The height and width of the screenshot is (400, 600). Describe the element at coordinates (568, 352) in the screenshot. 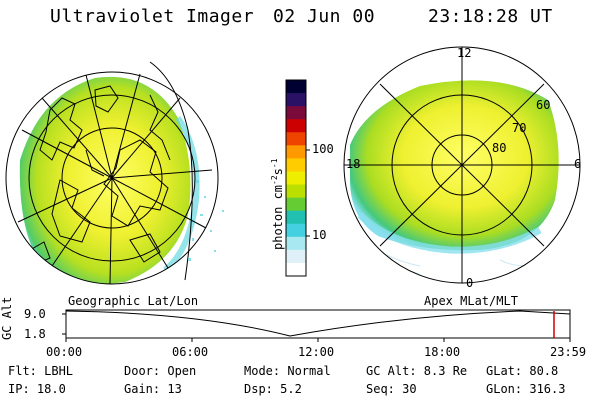

I see `timeline-xtick-2359: 23:59` at that location.